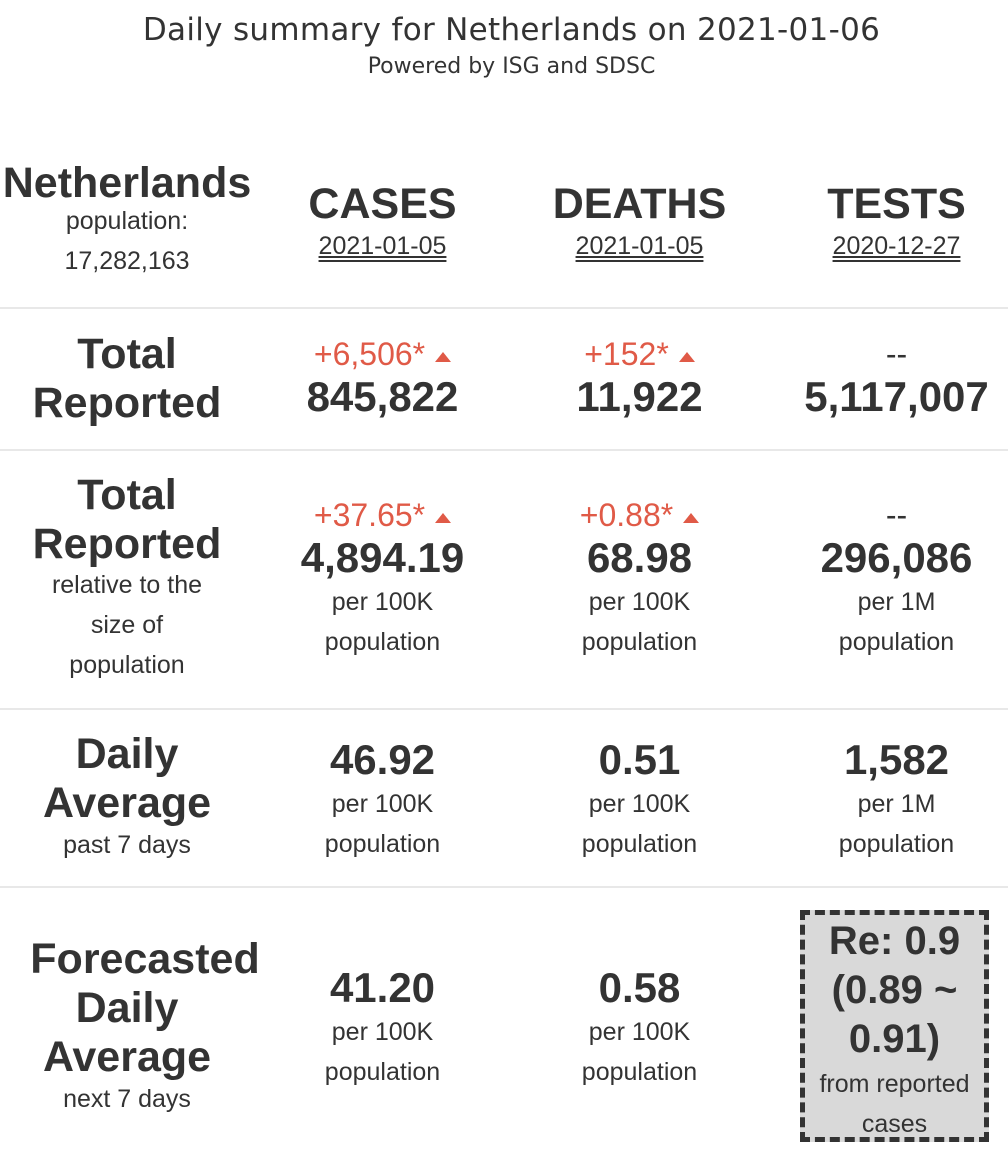 The image size is (1008, 1158). I want to click on daily-average-label: Daily Average past 7 days, so click(127, 797).